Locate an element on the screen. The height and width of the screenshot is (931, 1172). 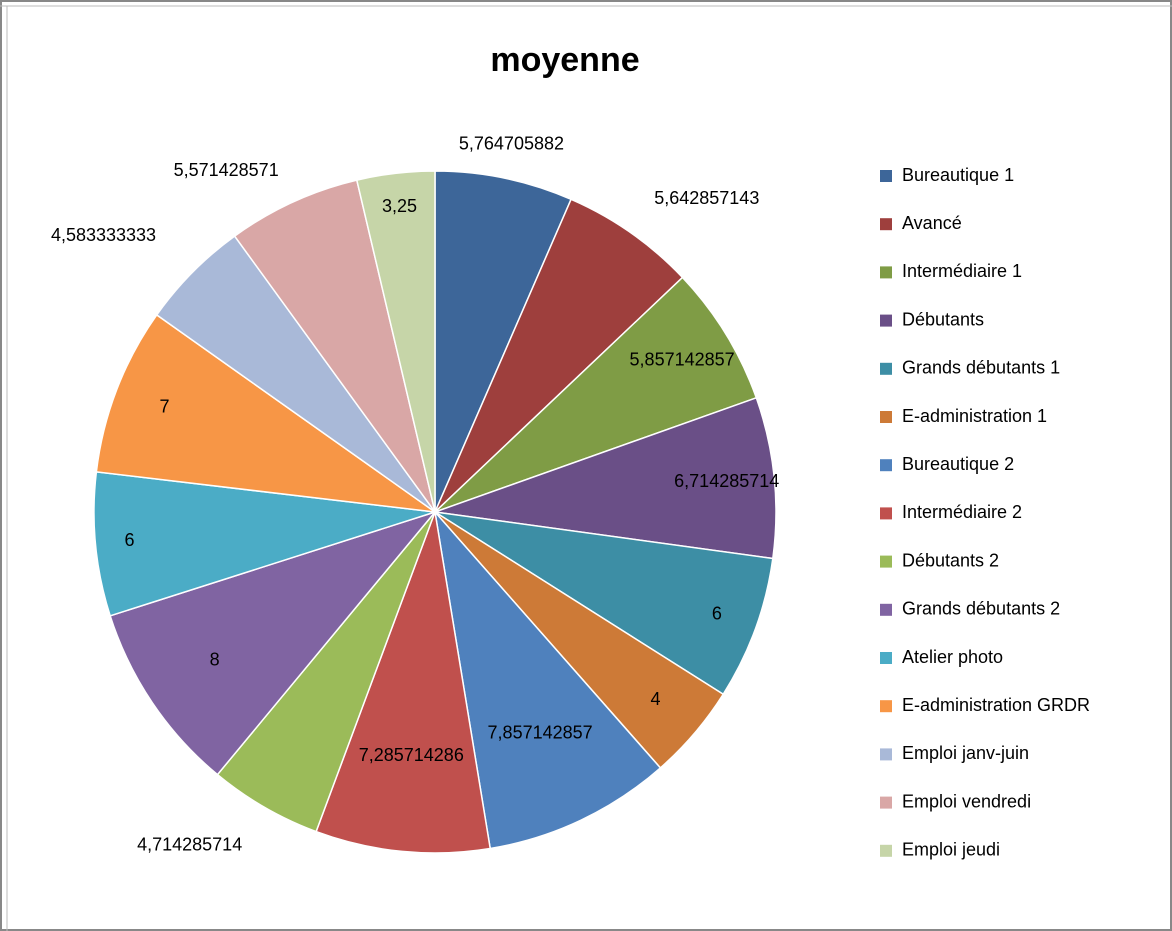
data-label: 5,857142857 is located at coordinates (682, 359).